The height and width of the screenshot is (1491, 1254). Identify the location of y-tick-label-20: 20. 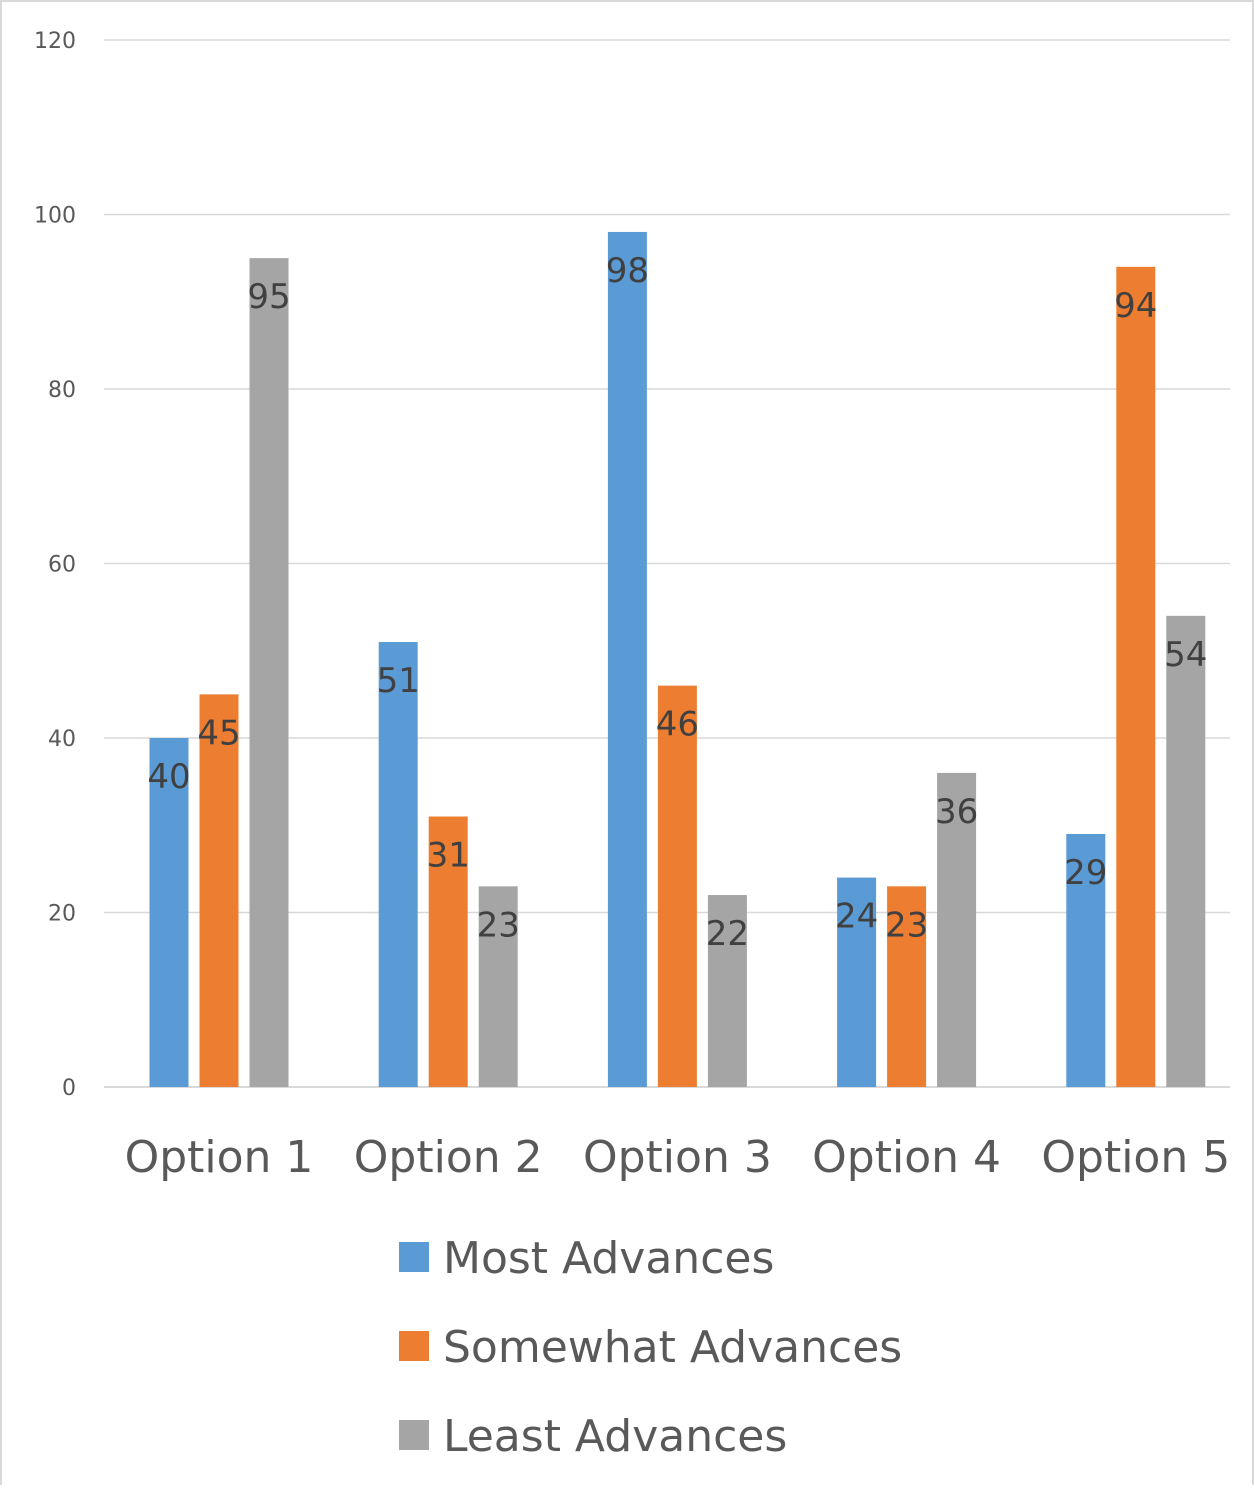
(62, 914).